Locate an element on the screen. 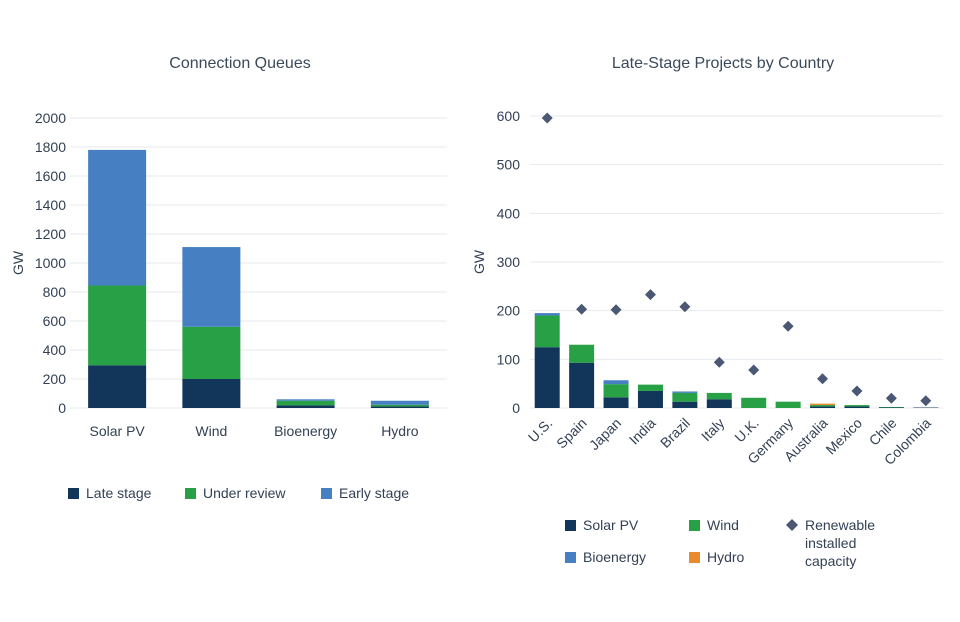  x-tick-label: India is located at coordinates (642, 431).